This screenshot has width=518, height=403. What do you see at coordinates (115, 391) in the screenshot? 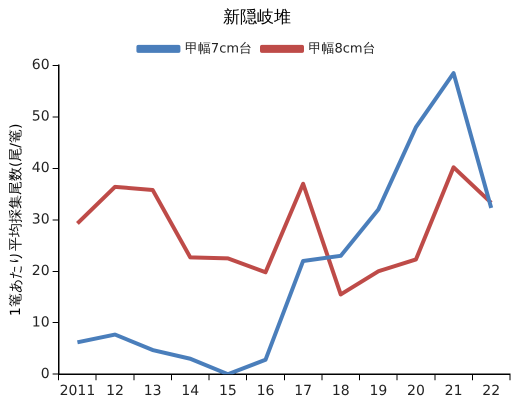
I see `x-tick-label: 12` at bounding box center [115, 391].